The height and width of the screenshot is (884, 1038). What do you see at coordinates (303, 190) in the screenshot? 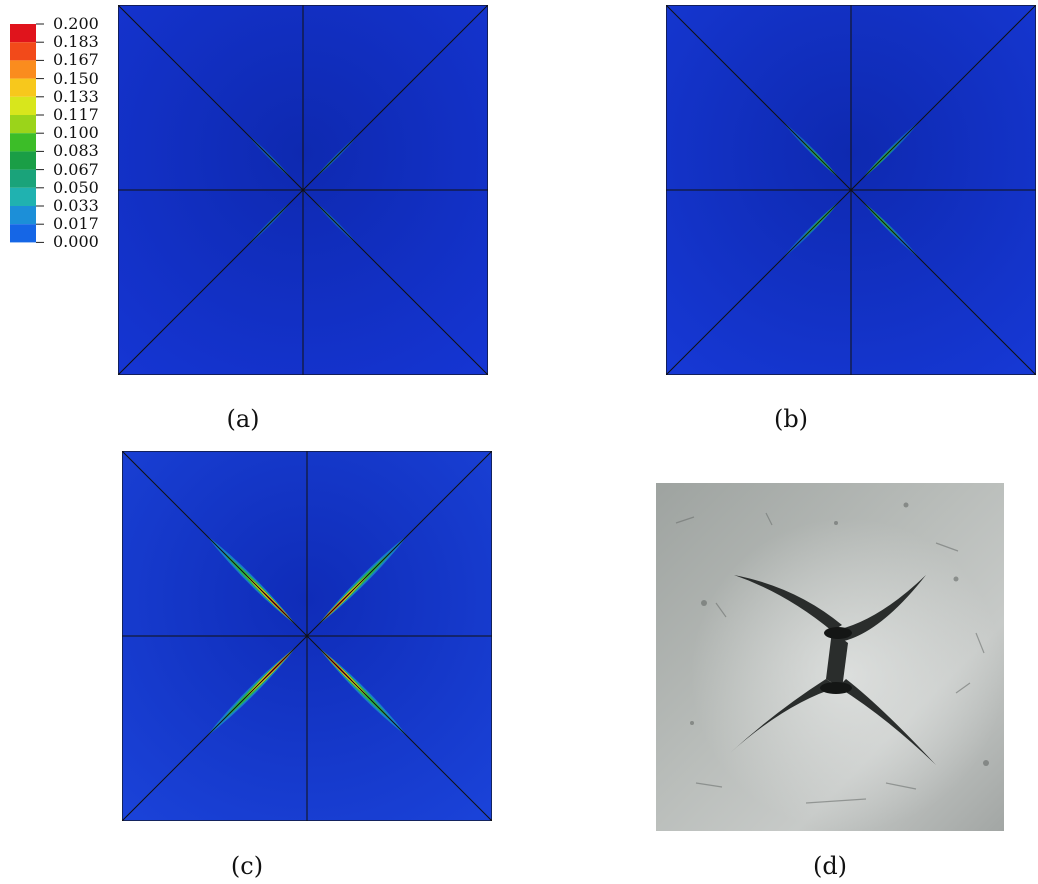
I see `simulation-panel-a` at bounding box center [303, 190].